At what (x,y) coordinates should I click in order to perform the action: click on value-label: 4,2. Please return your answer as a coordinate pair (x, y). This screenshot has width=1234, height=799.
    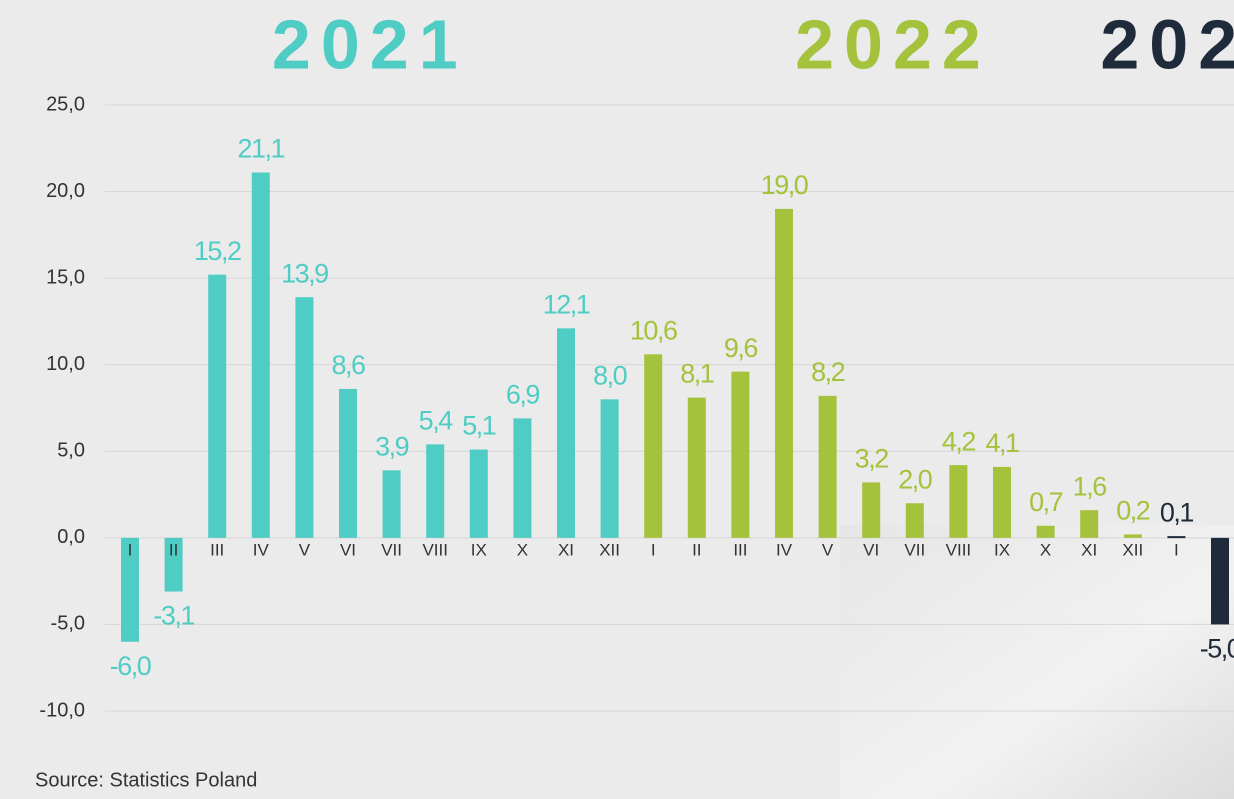
    Looking at the image, I should click on (959, 441).